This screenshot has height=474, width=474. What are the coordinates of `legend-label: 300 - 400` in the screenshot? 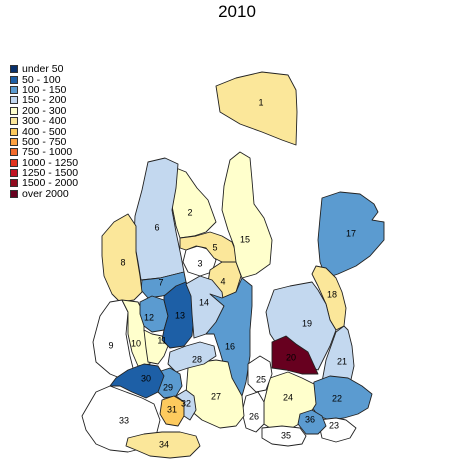 It's located at (44, 121).